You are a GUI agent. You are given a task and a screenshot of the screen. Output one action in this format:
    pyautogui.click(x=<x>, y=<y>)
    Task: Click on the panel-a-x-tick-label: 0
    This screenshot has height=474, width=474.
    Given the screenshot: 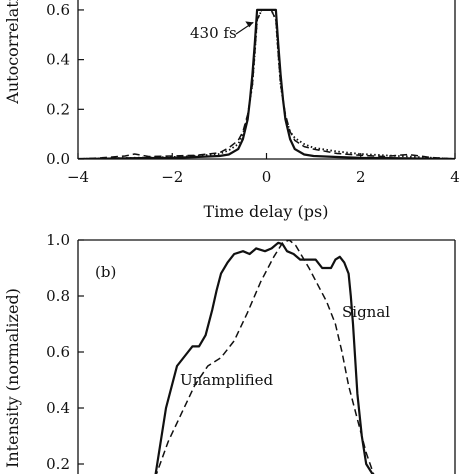 What is the action you would take?
    pyautogui.click(x=267, y=177)
    